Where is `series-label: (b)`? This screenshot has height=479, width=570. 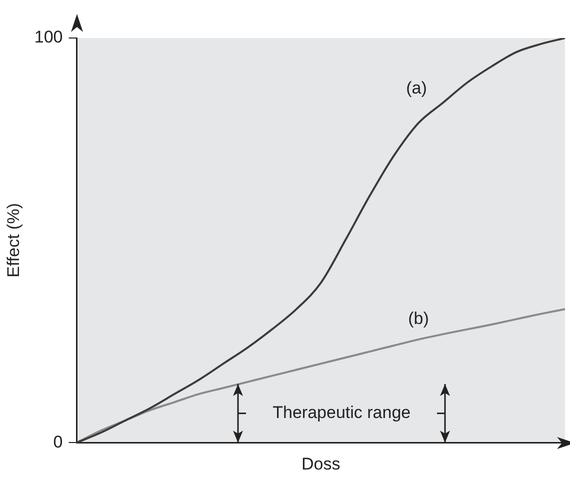 series-label: (b) is located at coordinates (418, 318).